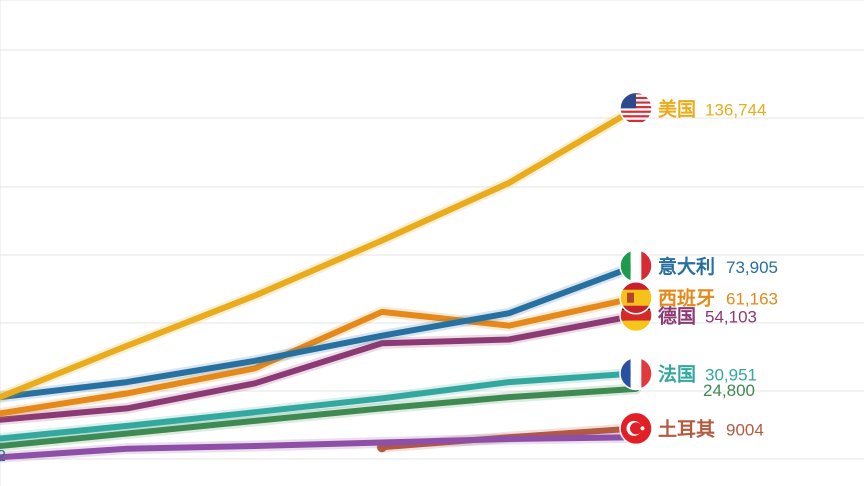  I want to click on series-value-label: 54,103, so click(731, 316).